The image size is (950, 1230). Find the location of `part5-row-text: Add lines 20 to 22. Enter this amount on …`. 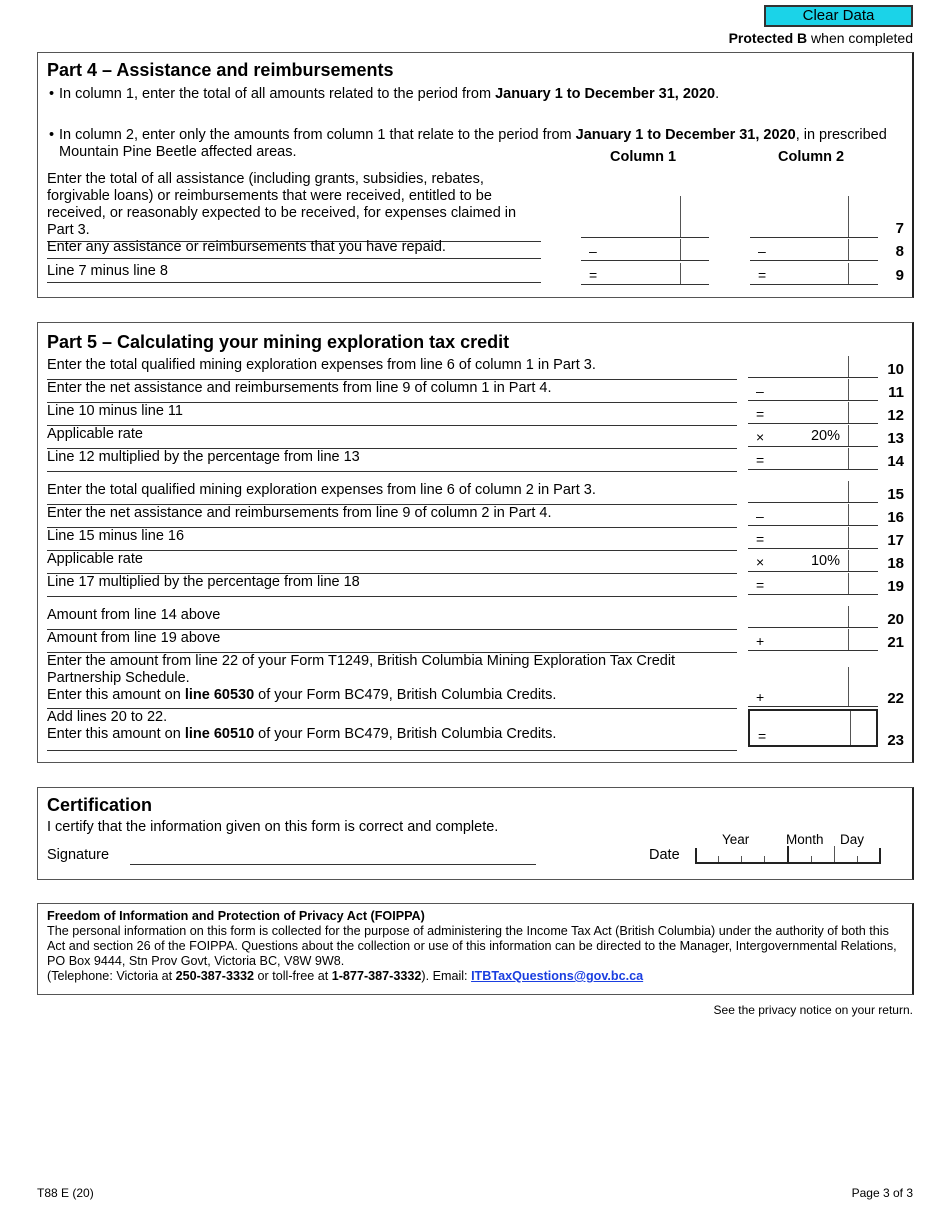

part5-row-text: Add lines 20 to 22. Enter this amount on … is located at coordinates (392, 730).